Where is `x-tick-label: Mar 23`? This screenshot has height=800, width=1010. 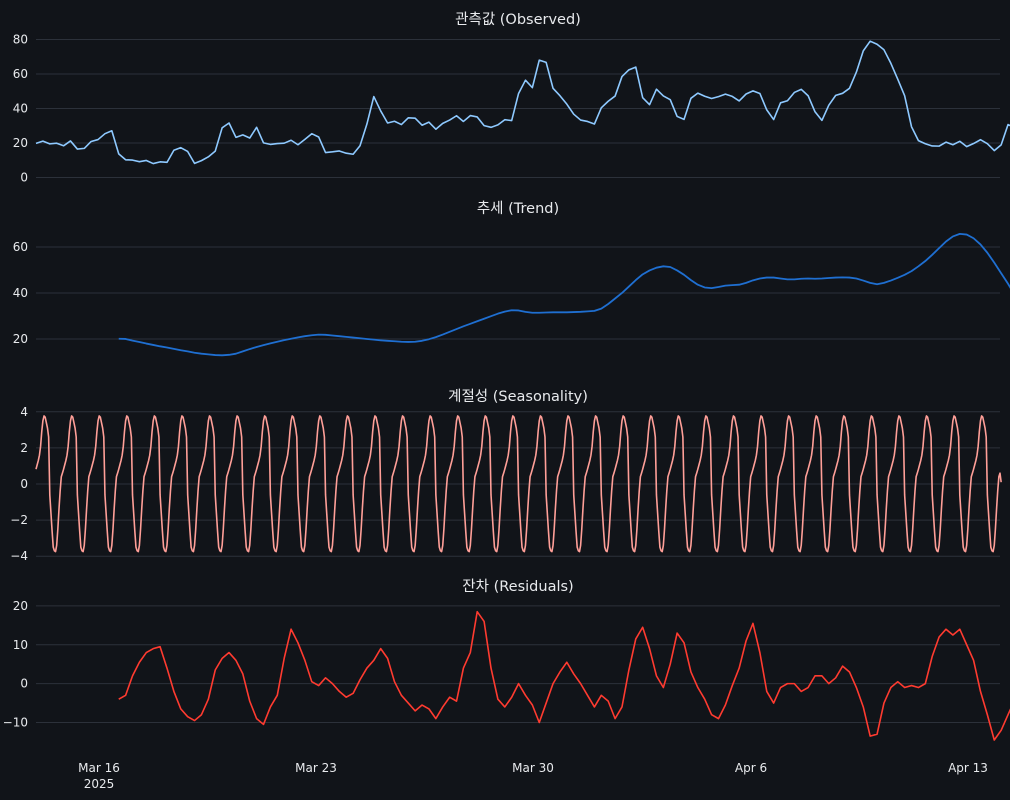
x-tick-label: Mar 23 is located at coordinates (316, 768).